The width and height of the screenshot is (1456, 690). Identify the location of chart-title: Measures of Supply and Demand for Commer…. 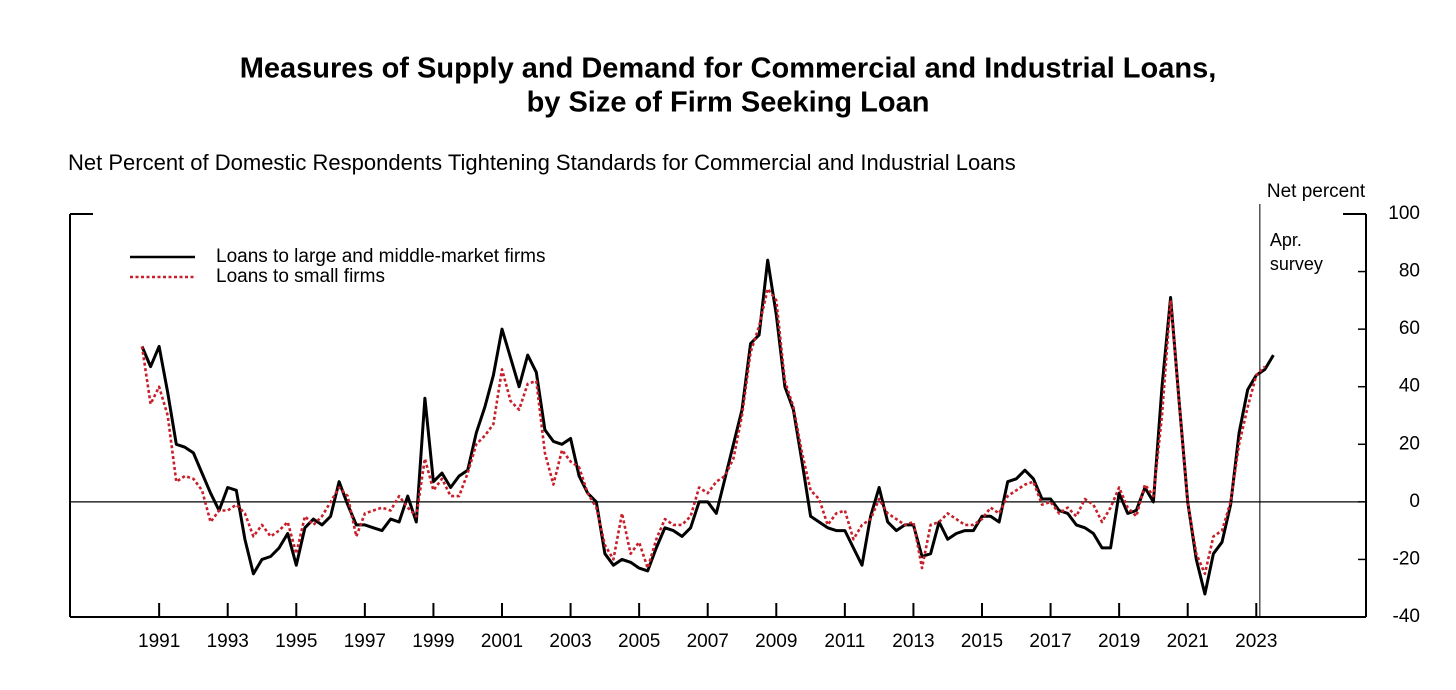
(728, 69).